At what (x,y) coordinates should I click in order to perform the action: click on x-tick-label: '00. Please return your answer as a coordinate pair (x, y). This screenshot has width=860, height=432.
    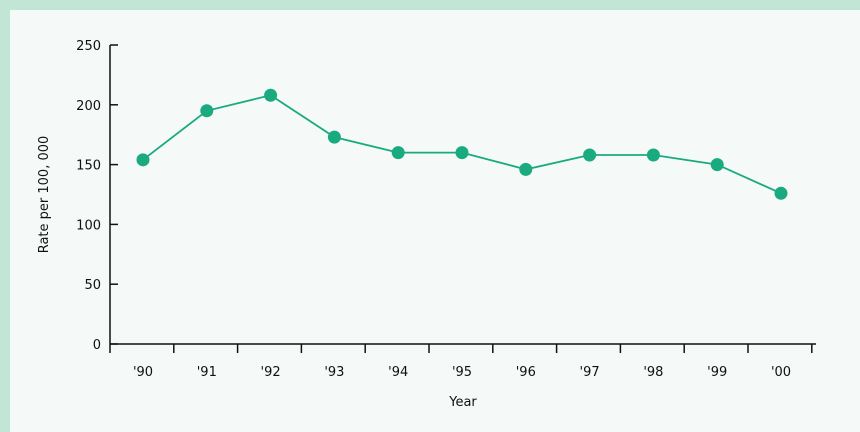
    Looking at the image, I should click on (781, 372).